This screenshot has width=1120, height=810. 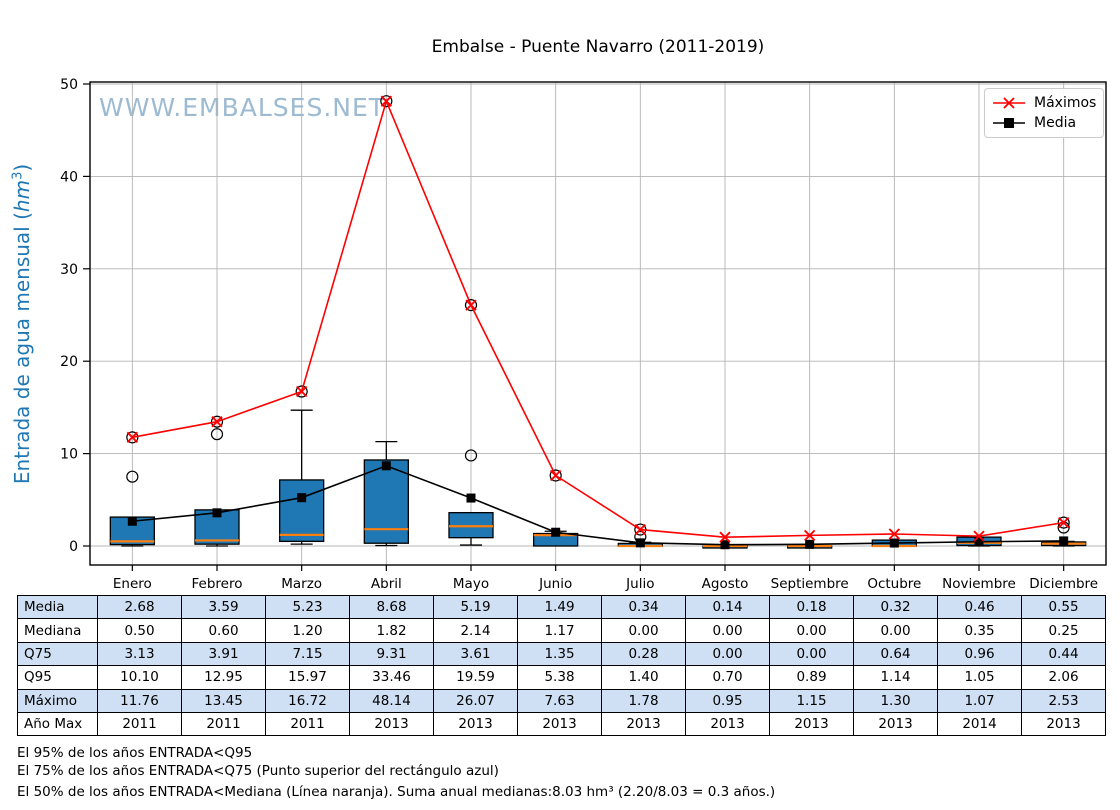 What do you see at coordinates (391, 607) in the screenshot?
I see `table-cell: 8.68` at bounding box center [391, 607].